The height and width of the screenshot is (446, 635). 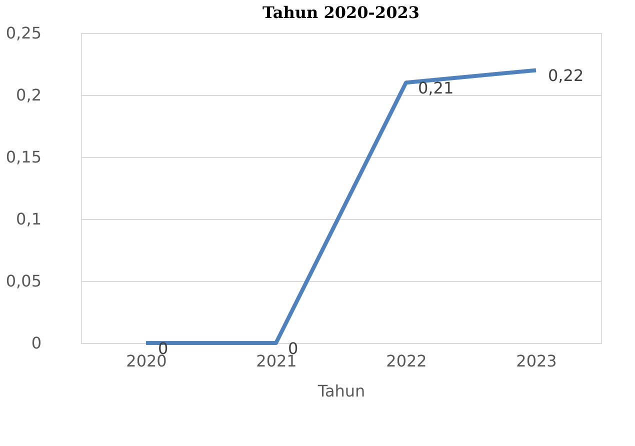 I want to click on y-tick-label: 0,25, so click(x=24, y=33).